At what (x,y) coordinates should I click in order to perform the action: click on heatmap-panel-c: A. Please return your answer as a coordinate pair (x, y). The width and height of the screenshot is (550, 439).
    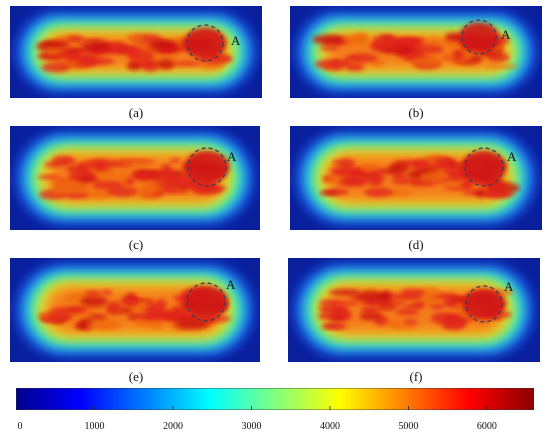
    Looking at the image, I should click on (135, 178).